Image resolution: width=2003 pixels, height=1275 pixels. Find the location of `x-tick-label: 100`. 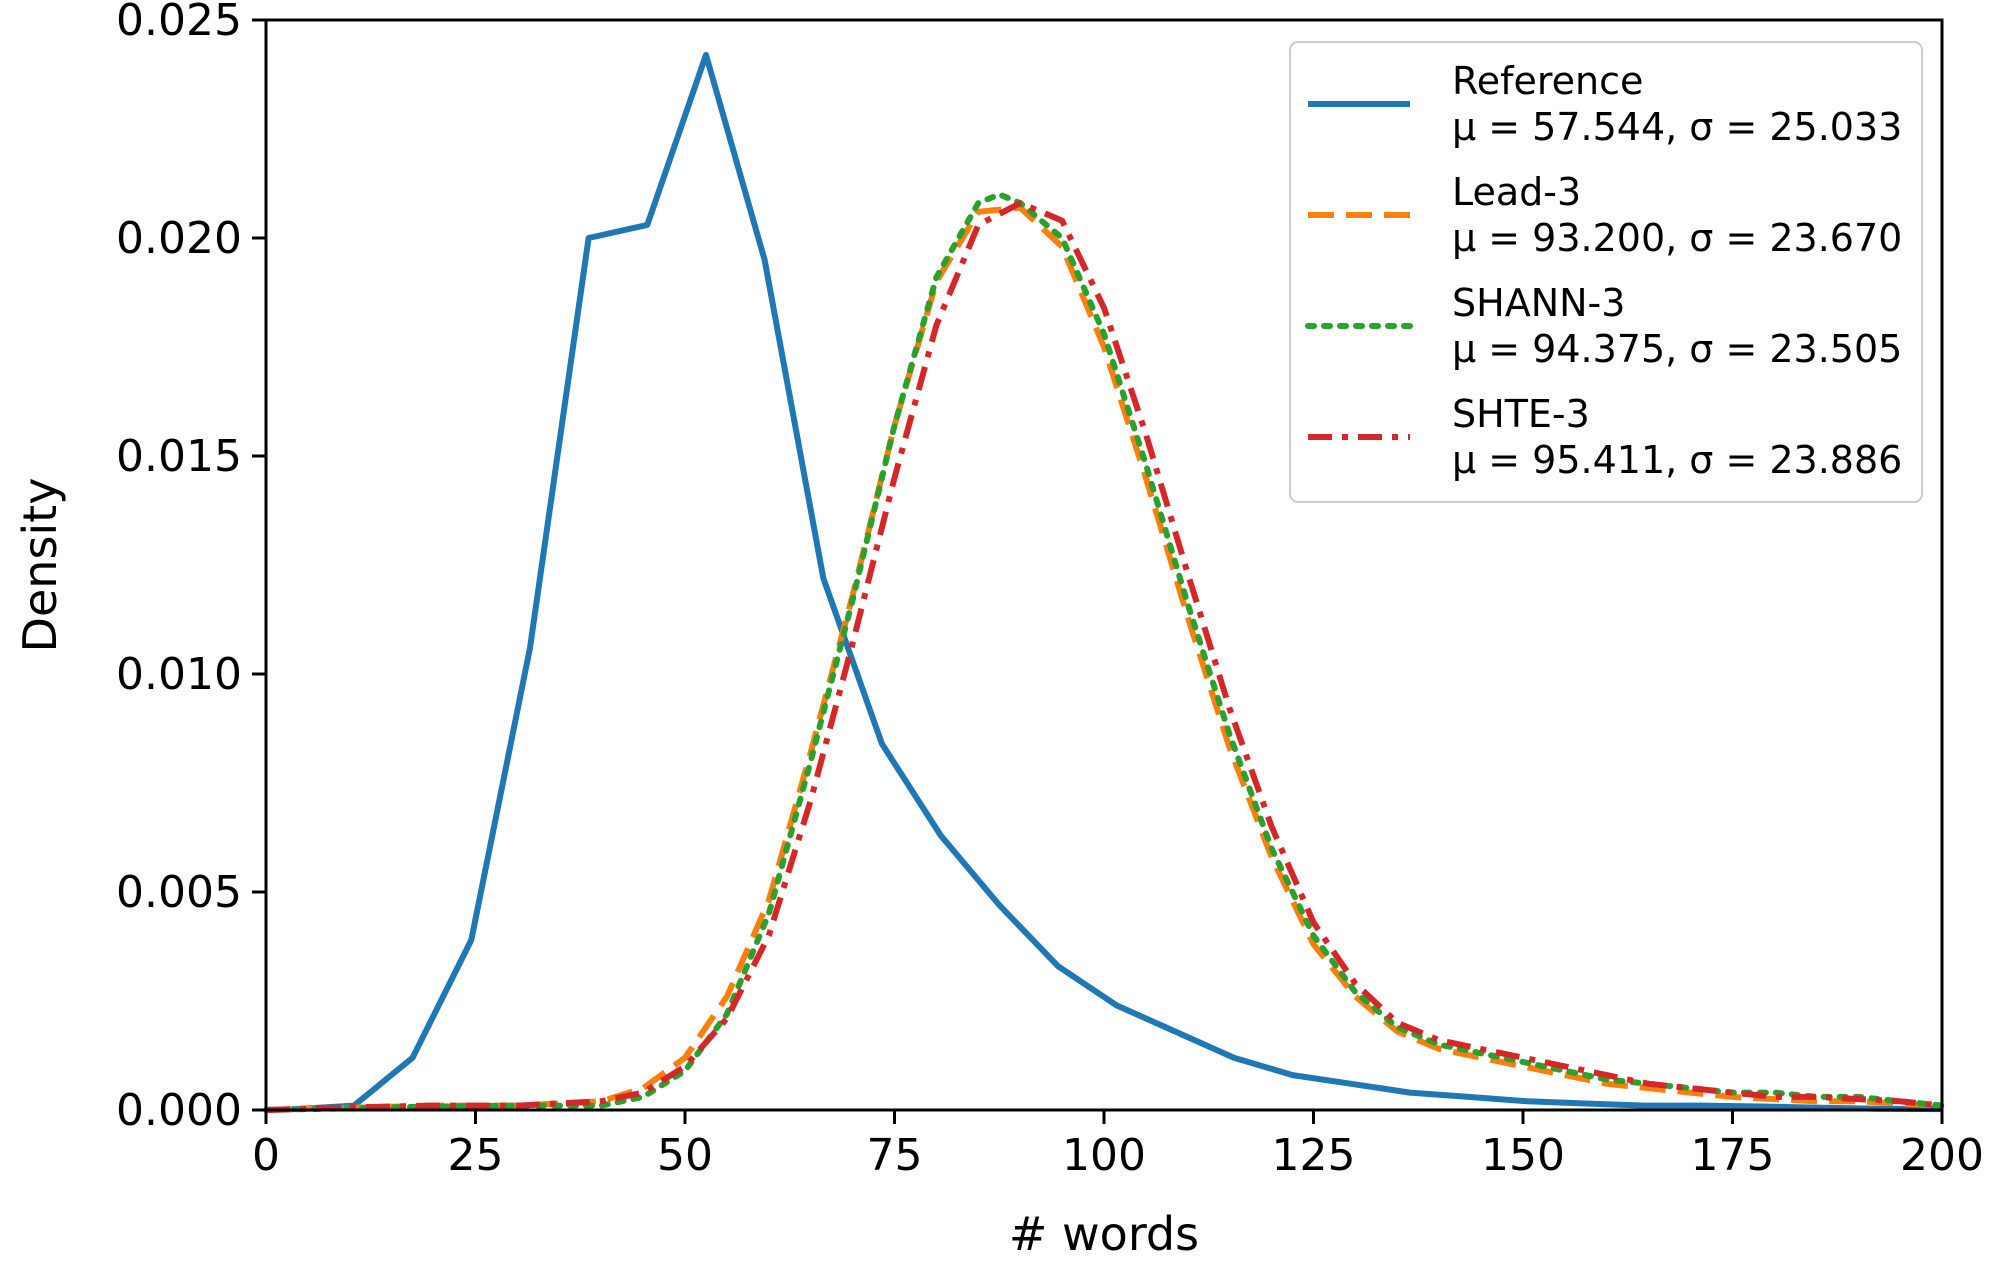

x-tick-label: 100 is located at coordinates (1104, 1155).